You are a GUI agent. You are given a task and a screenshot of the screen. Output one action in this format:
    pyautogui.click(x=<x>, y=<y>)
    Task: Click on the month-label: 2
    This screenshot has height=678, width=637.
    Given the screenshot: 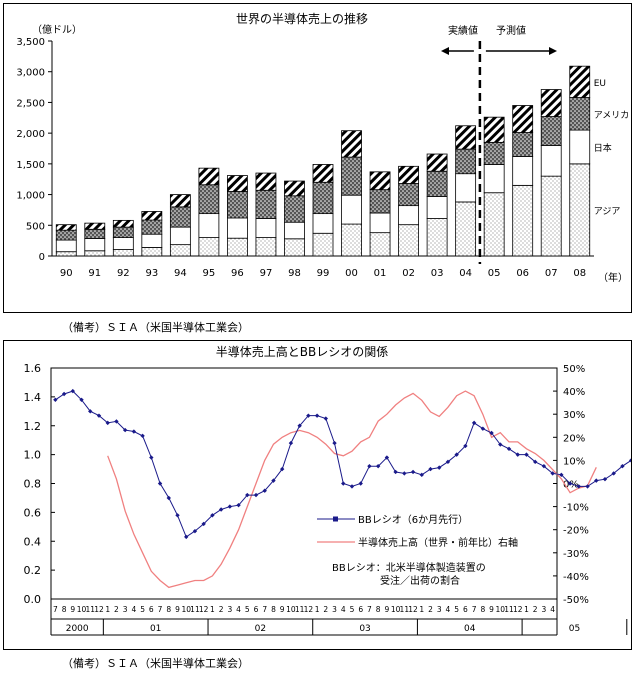 What is the action you would take?
    pyautogui.click(x=535, y=609)
    